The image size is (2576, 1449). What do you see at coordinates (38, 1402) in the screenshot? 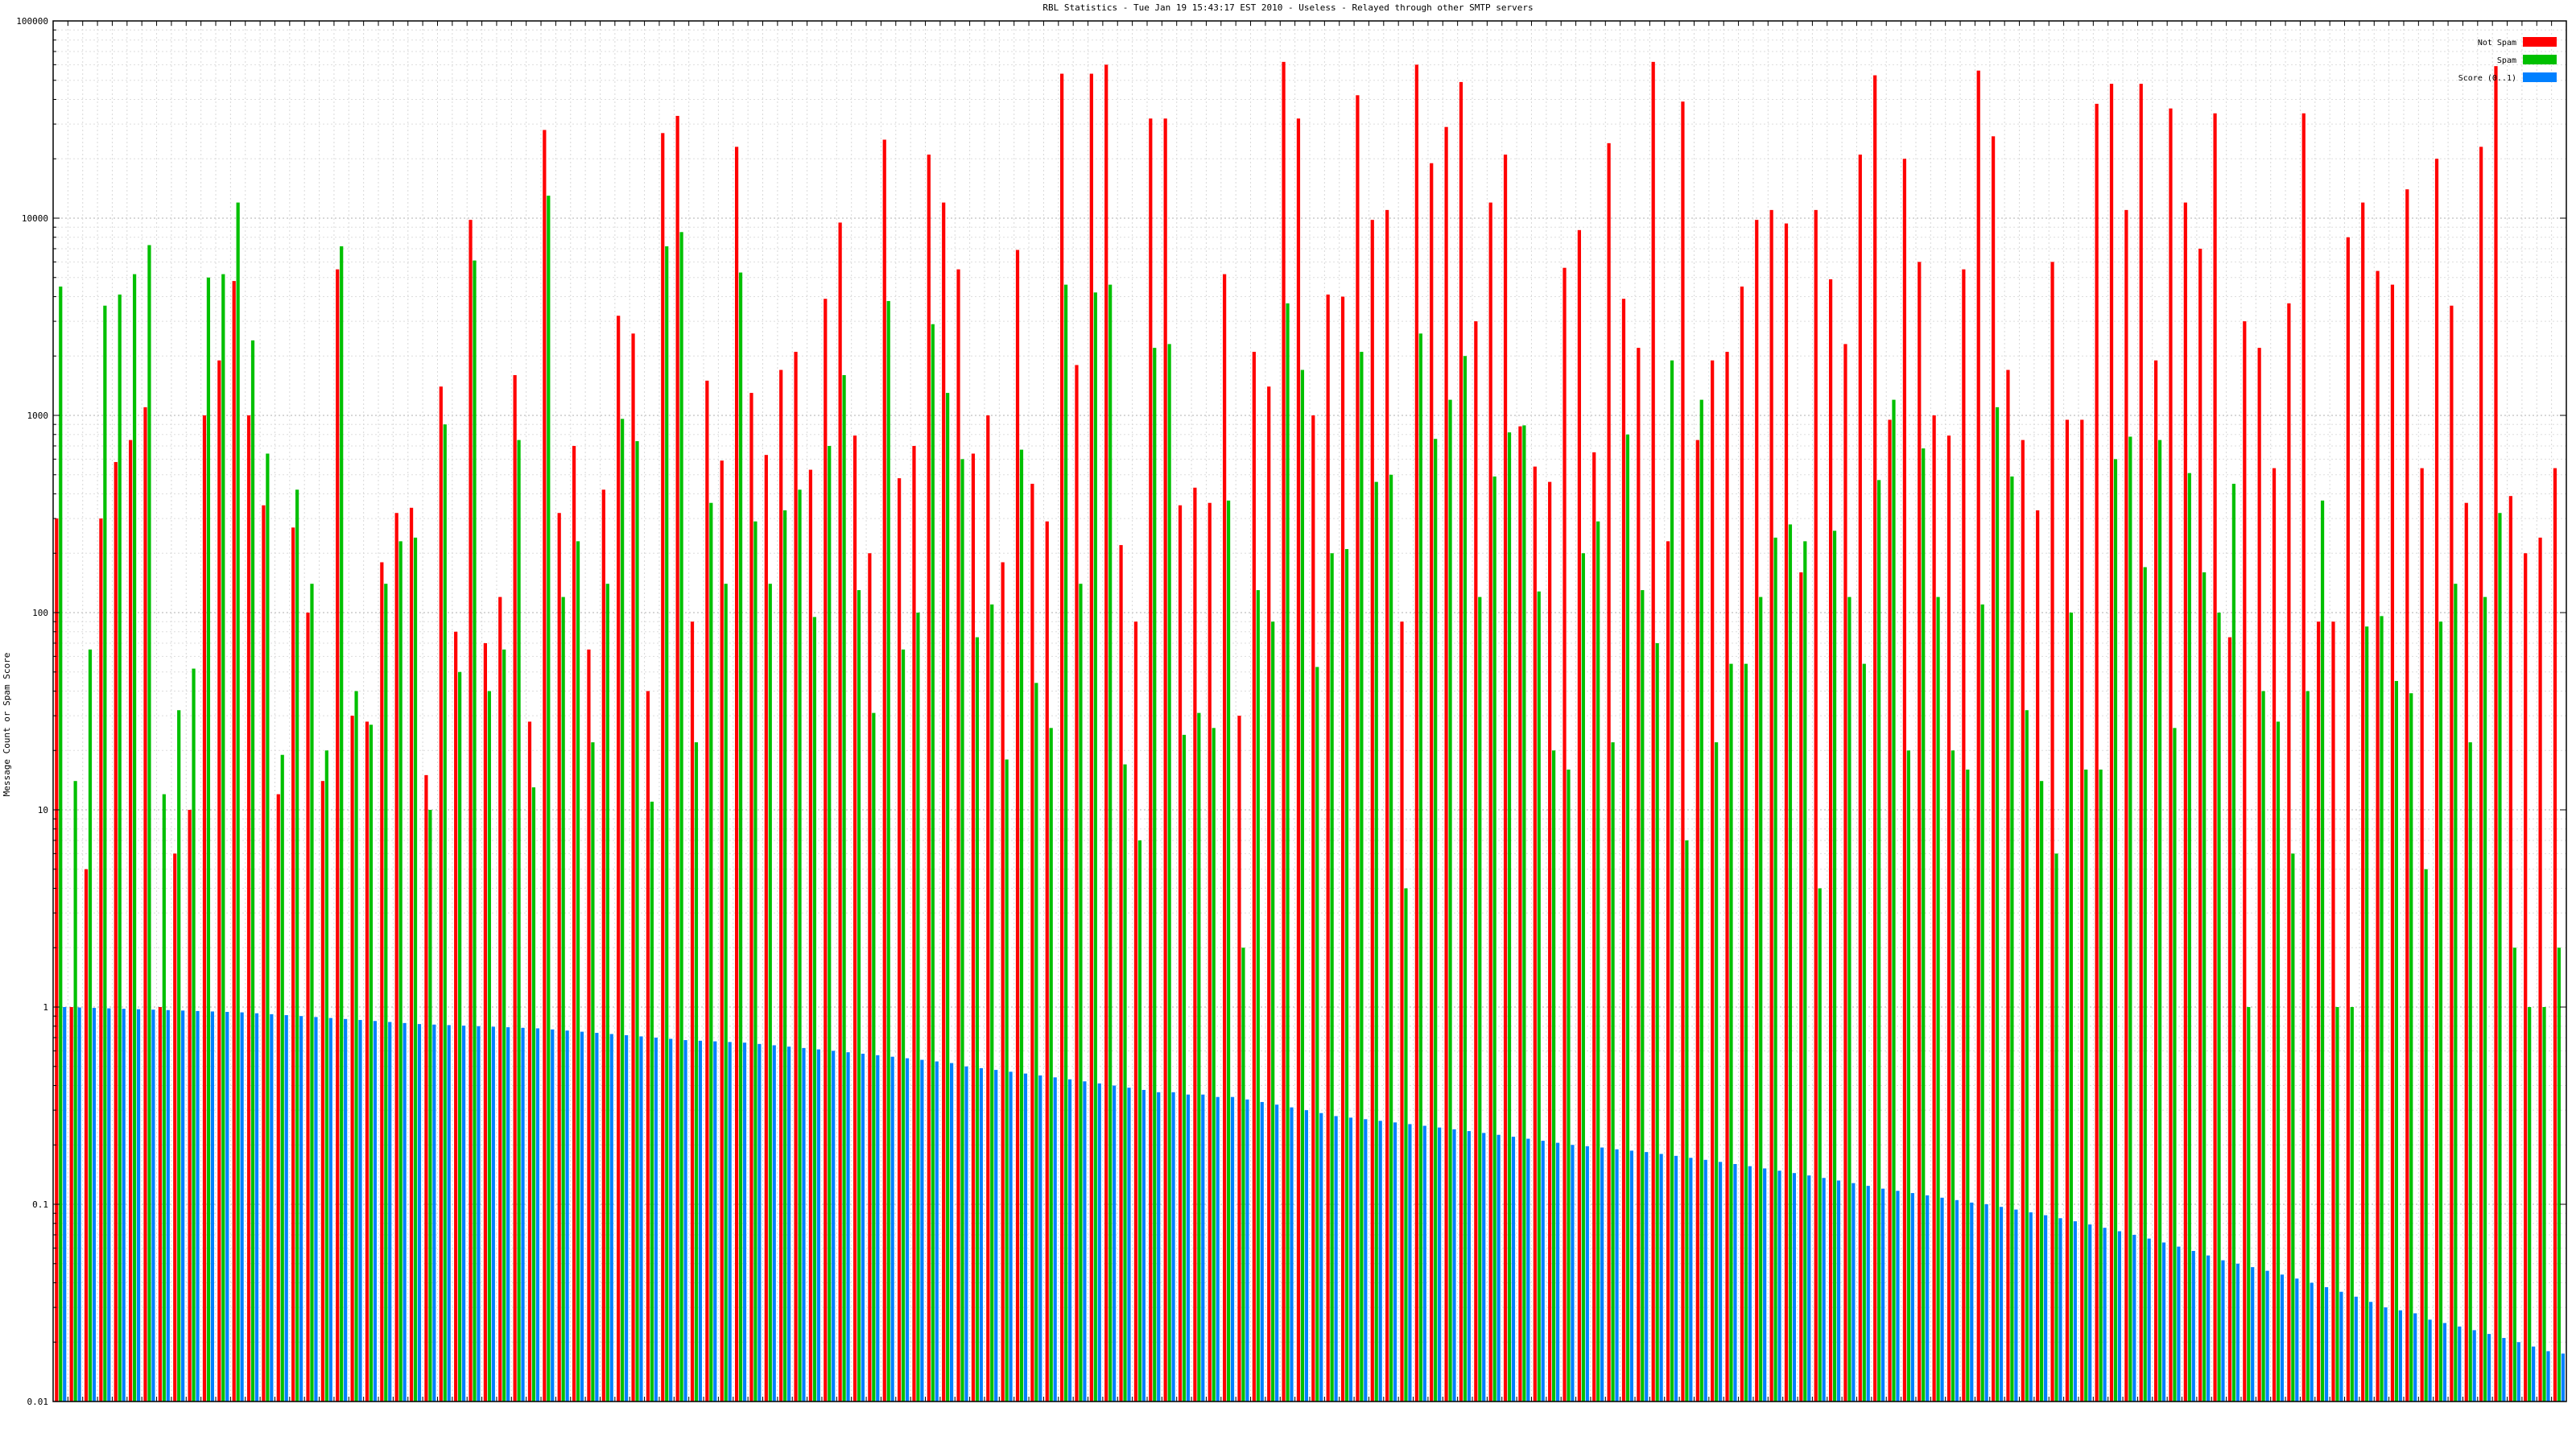
I see `y-tick-label: 0.01` at bounding box center [38, 1402].